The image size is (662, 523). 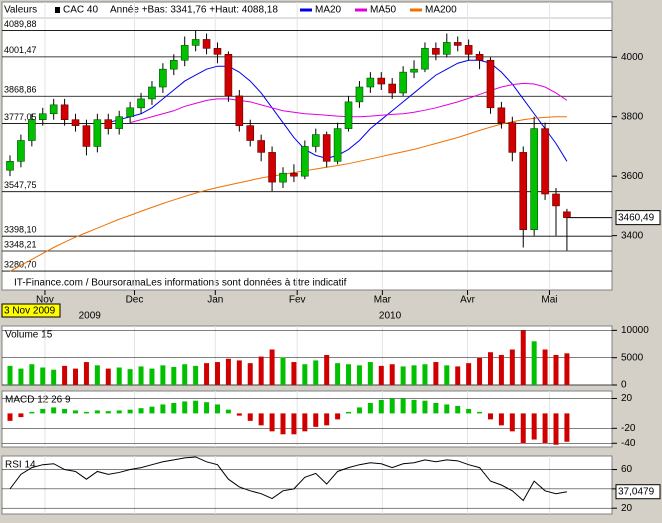 What do you see at coordinates (441, 10) in the screenshot?
I see `legend-label: MA200` at bounding box center [441, 10].